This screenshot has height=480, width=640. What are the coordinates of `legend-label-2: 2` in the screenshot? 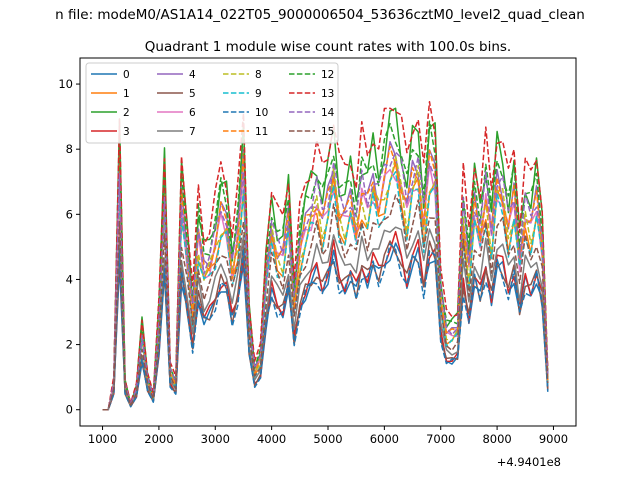 It's located at (126, 113).